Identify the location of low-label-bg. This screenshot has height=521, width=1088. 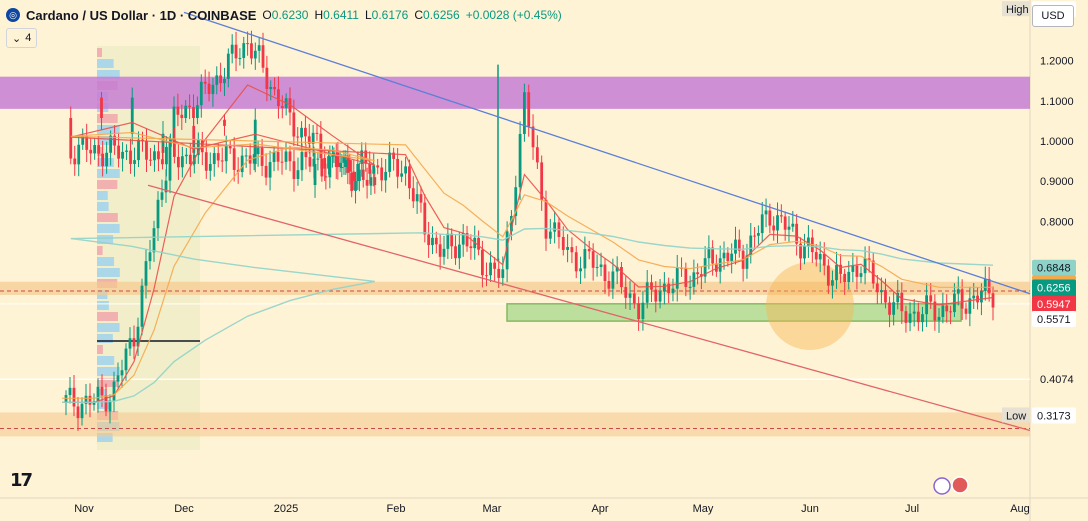
(1016, 415).